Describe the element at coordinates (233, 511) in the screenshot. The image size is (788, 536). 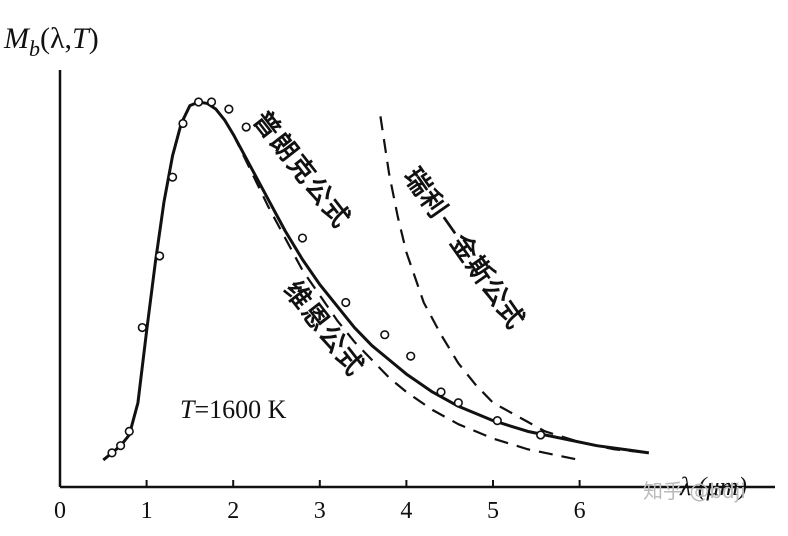
I see `x-tick-label: 2` at that location.